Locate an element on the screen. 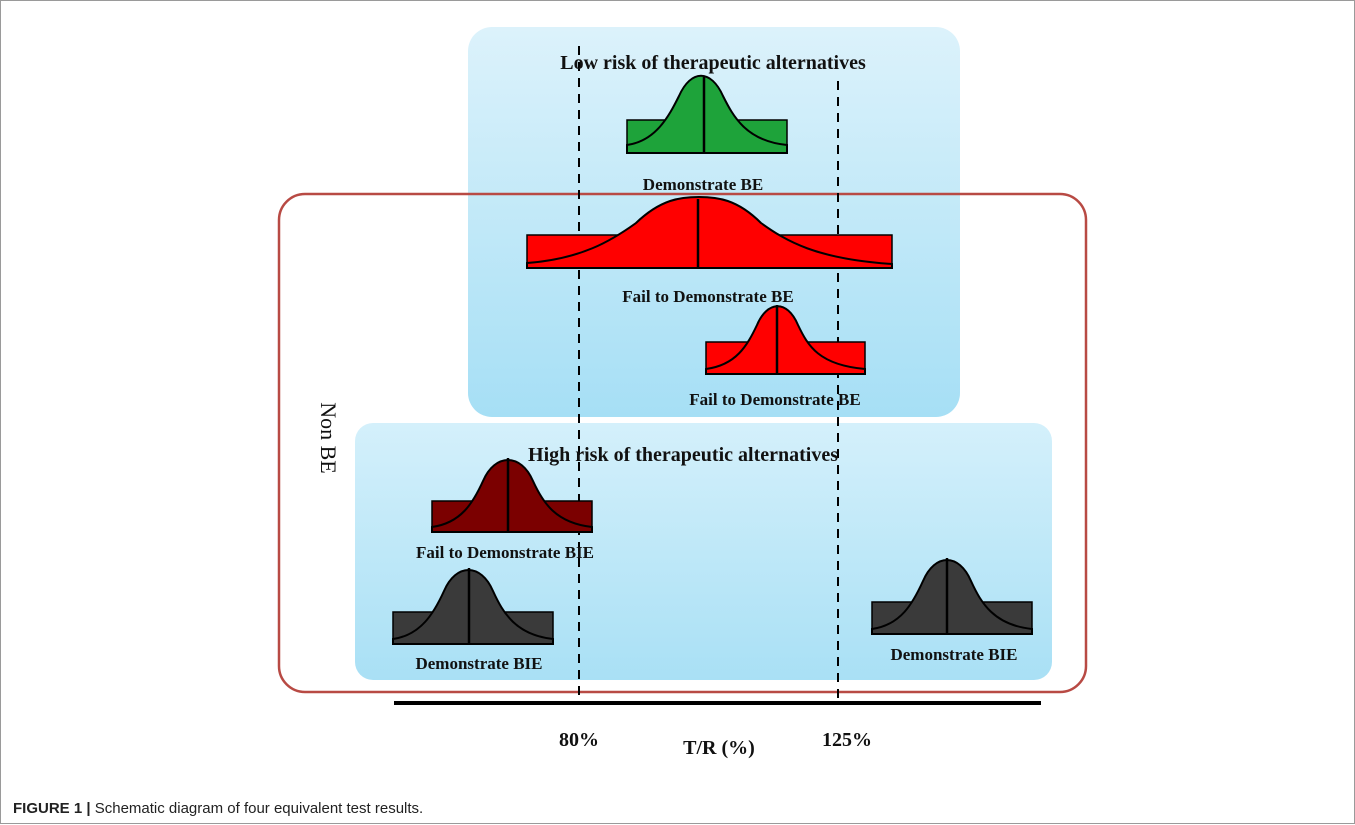  x-axis-title: T/R (%) is located at coordinates (719, 748).